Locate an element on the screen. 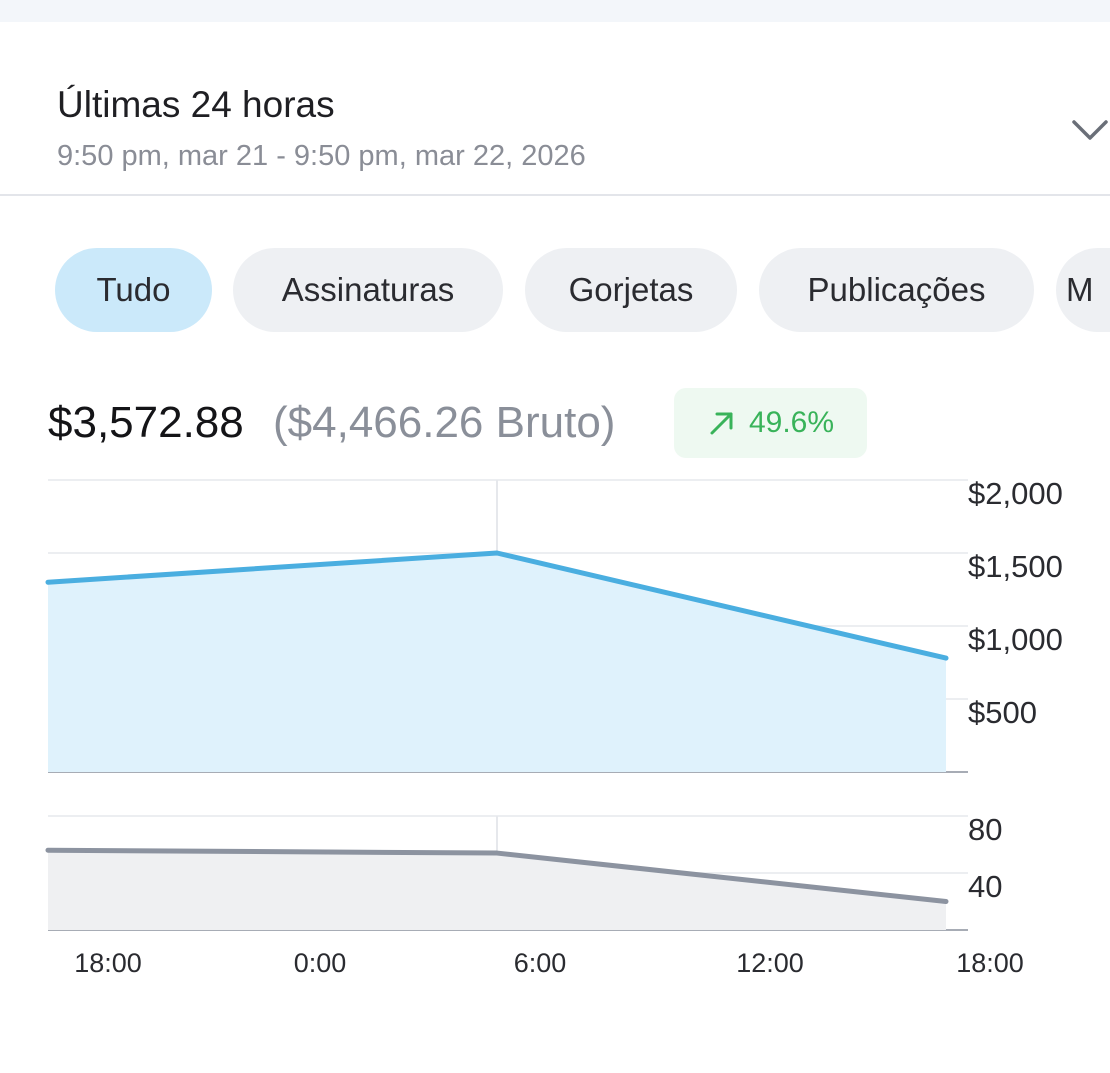 This screenshot has width=1110, height=1073. revenue-y-axis: $2,000 $1,500 $1,000 $500 is located at coordinates (1015, 603).